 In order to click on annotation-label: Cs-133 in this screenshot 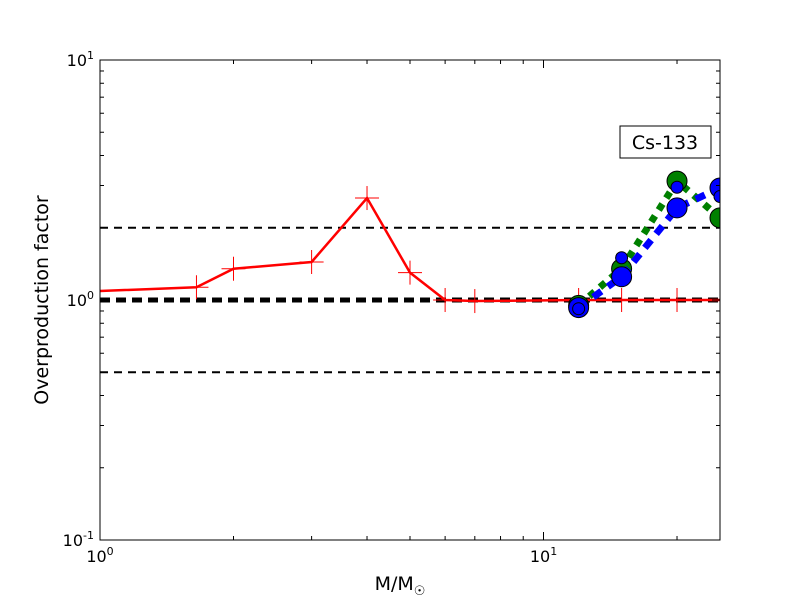, I will do `click(665, 143)`.